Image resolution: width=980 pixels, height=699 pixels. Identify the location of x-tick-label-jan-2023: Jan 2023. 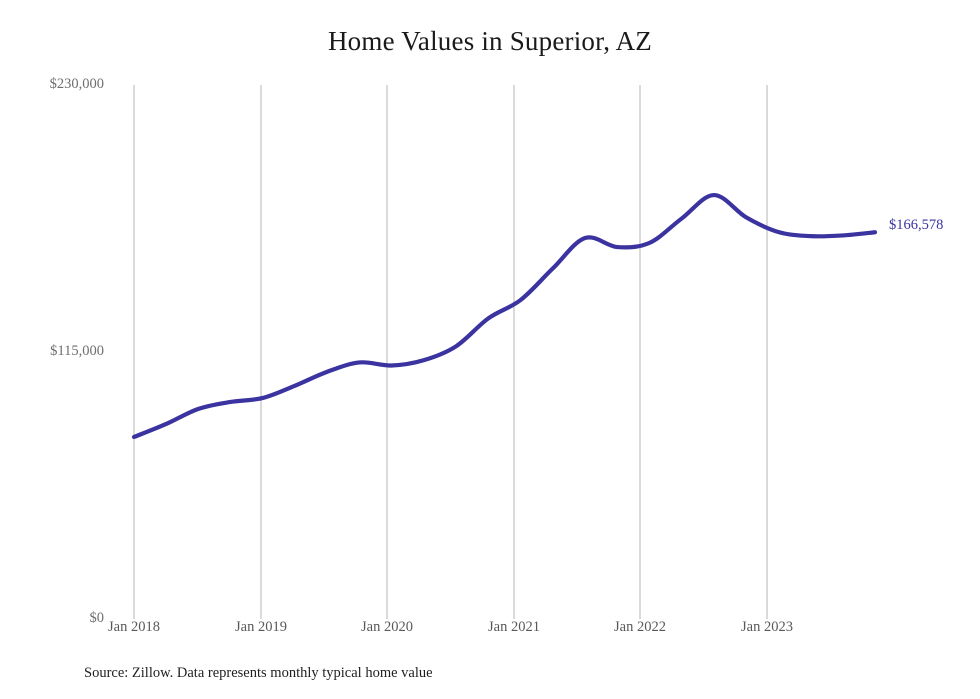
(767, 627).